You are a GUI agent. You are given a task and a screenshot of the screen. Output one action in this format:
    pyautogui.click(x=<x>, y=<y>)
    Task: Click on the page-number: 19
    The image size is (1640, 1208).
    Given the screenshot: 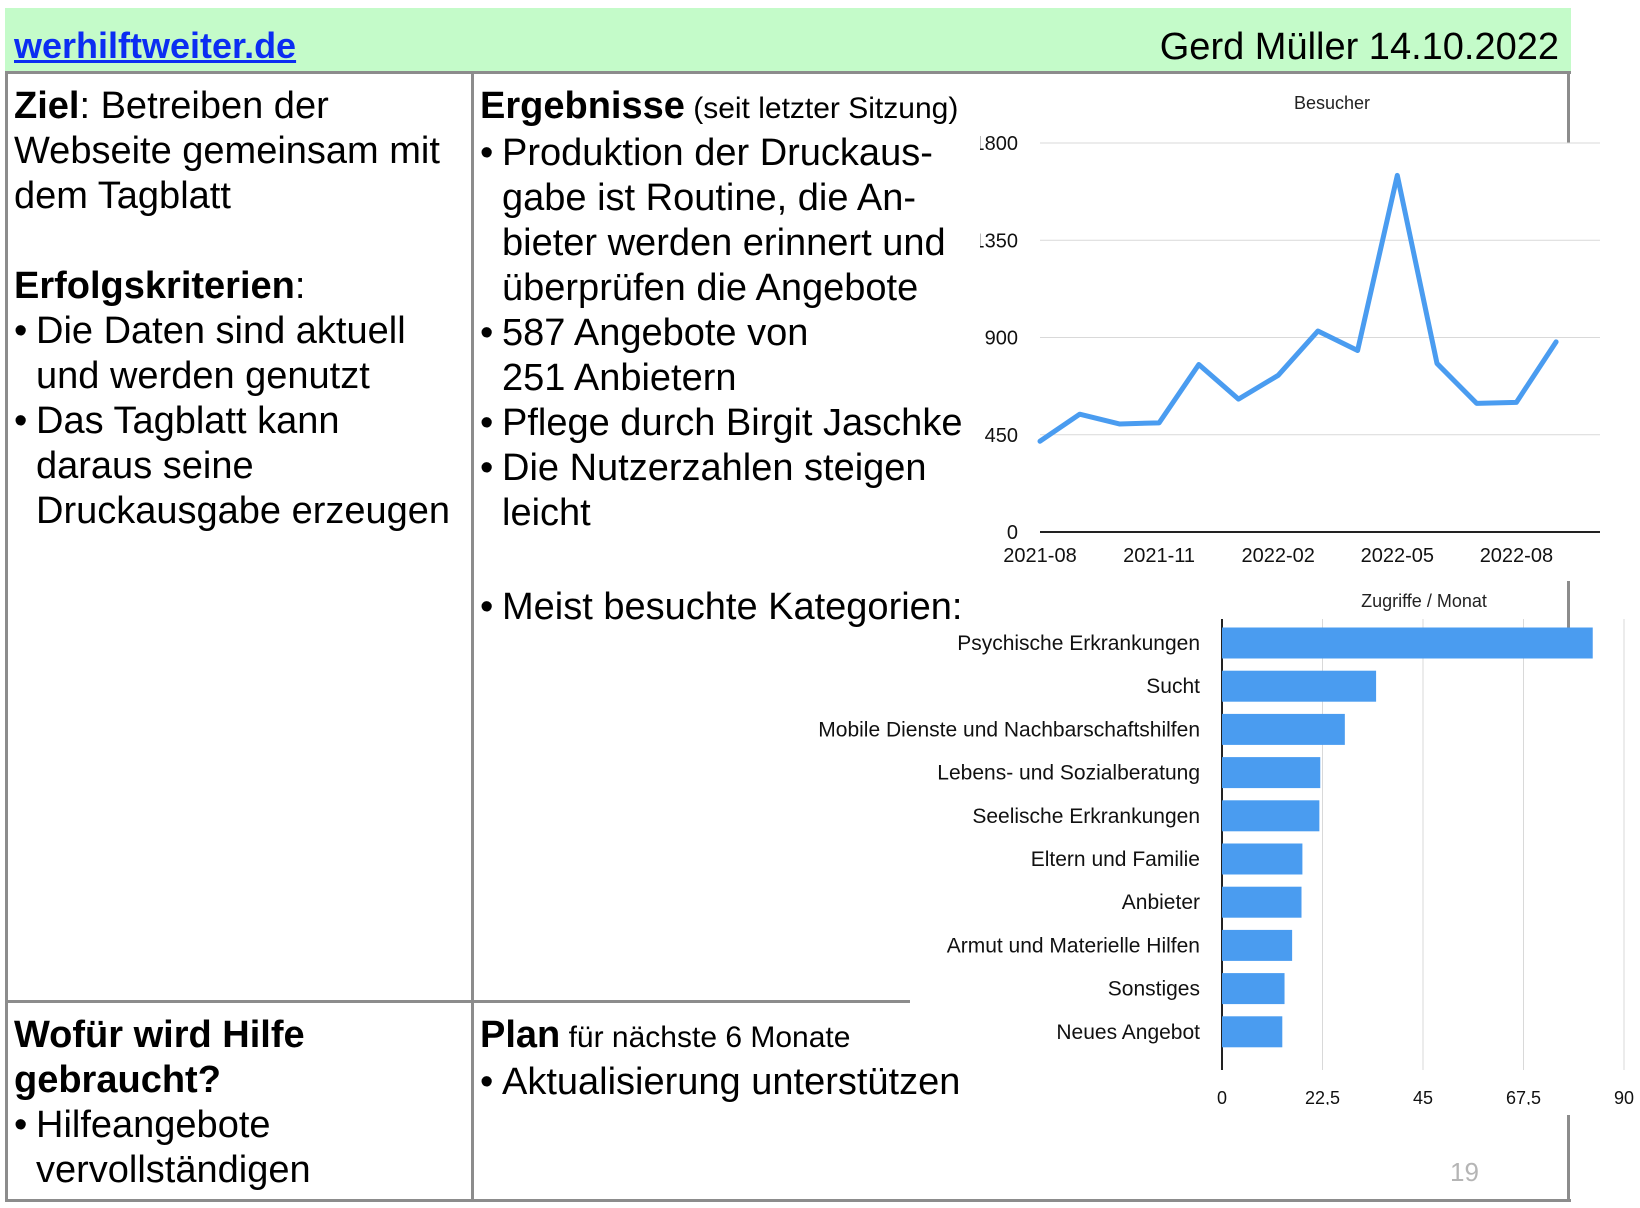 What is the action you would take?
    pyautogui.click(x=1464, y=1172)
    